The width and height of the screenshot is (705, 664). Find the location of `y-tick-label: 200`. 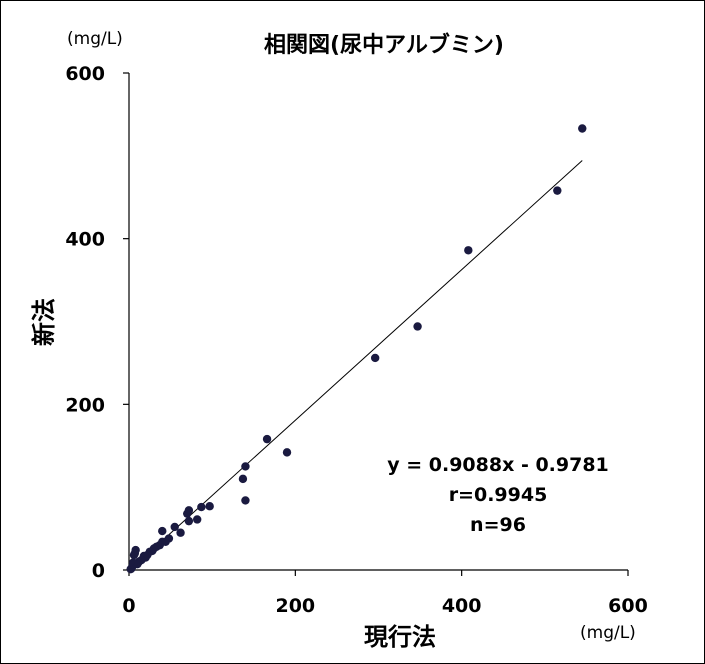

y-tick-label: 200 is located at coordinates (85, 405).